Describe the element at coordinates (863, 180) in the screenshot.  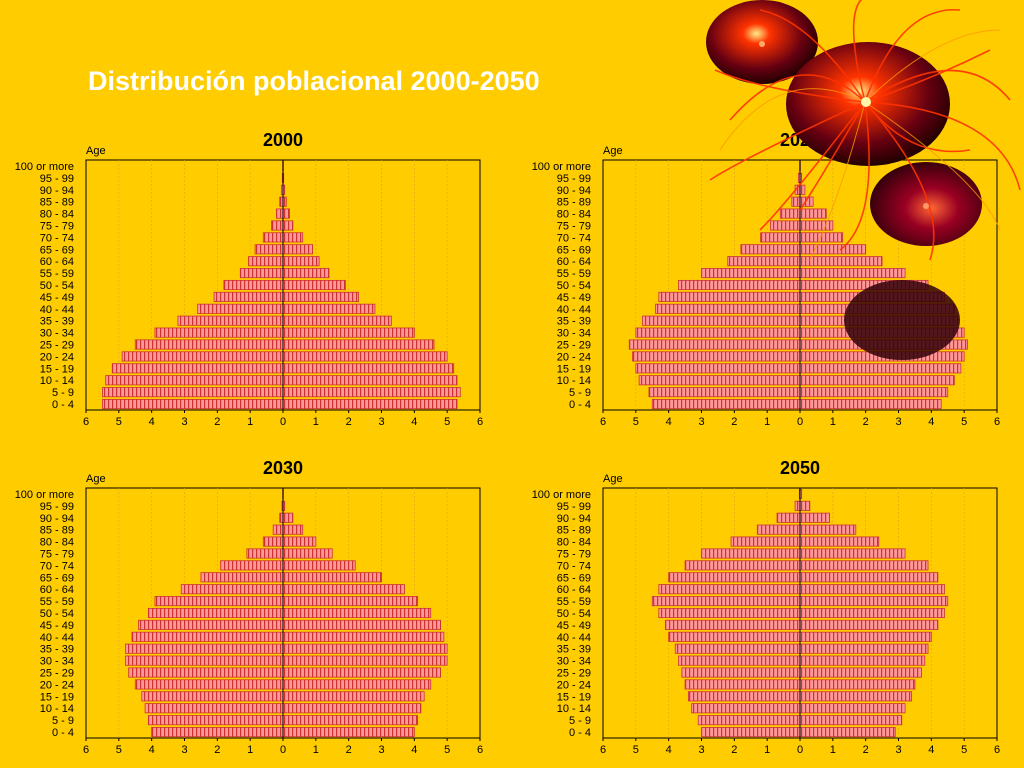
I see `fireworks-decoration` at that location.